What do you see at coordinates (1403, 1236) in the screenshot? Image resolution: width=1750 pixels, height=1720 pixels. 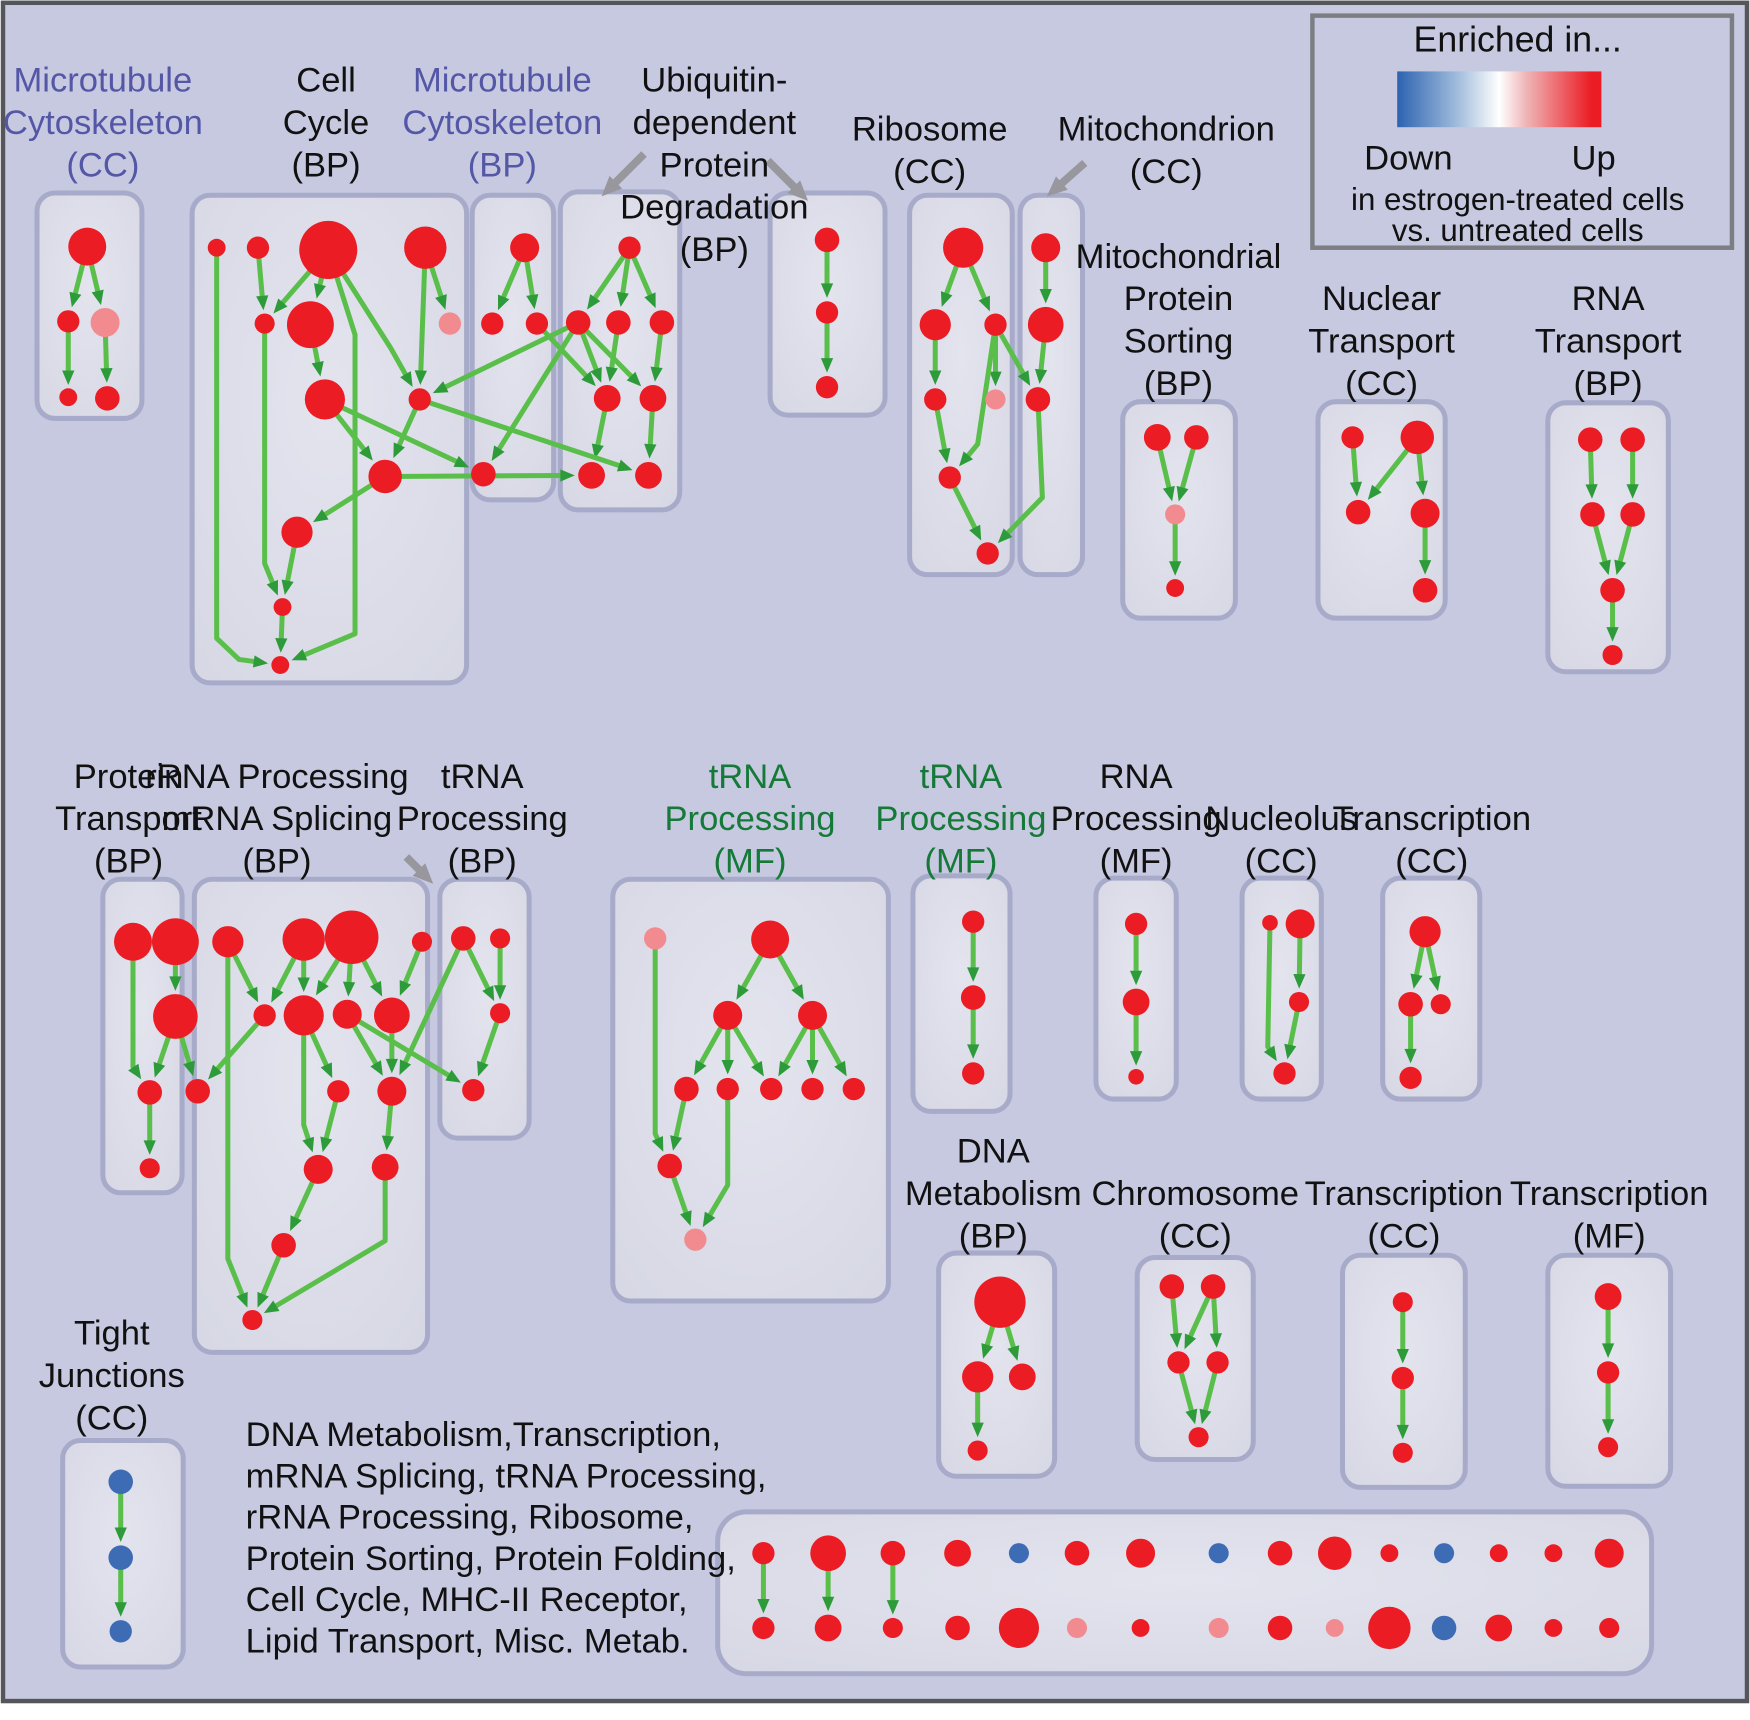 I see `transcription-cc-lower-label-line-1: (CC)` at bounding box center [1403, 1236].